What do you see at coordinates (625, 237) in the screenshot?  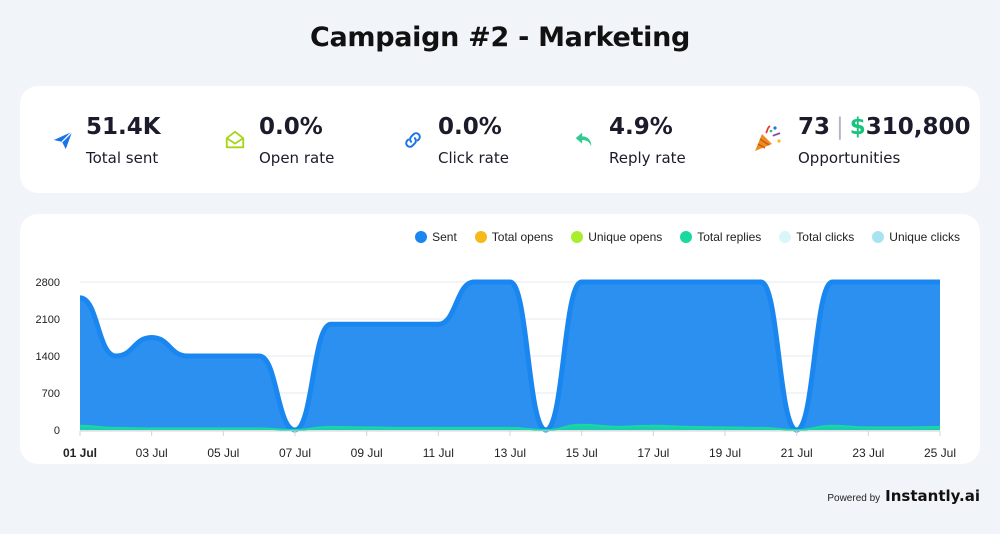 I see `legend-label: Unique opens` at bounding box center [625, 237].